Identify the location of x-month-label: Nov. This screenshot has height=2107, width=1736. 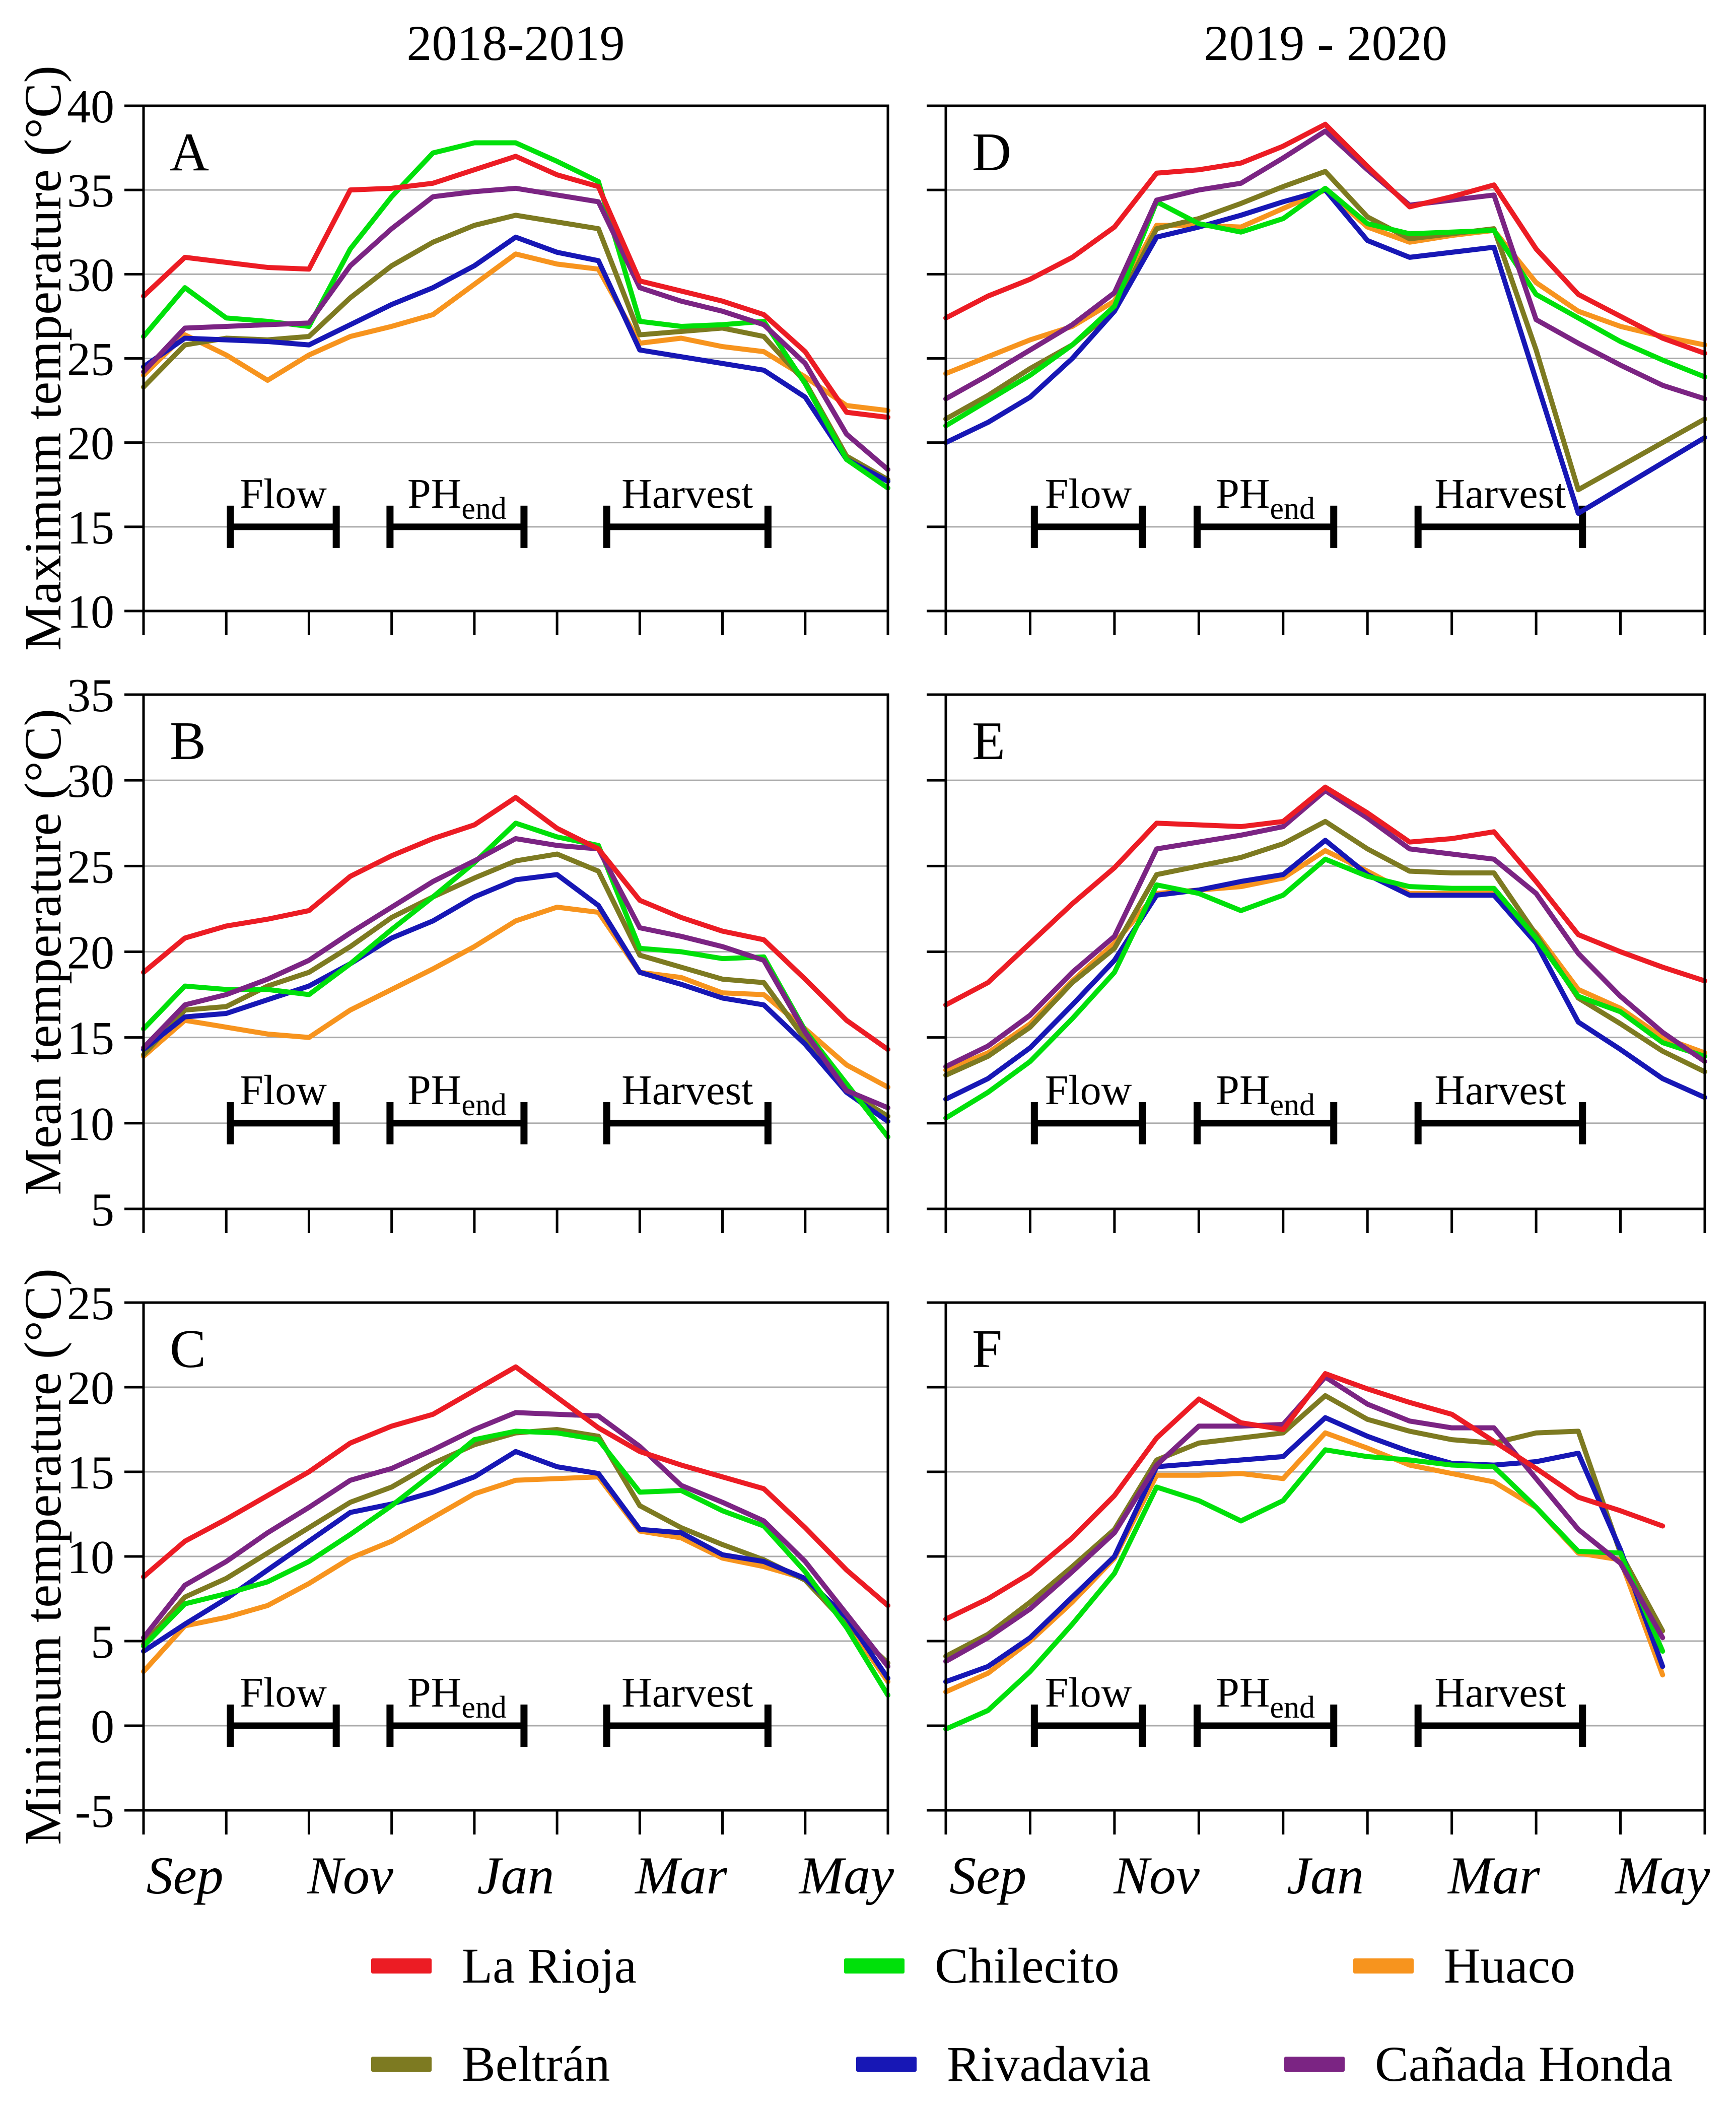
(350, 1875).